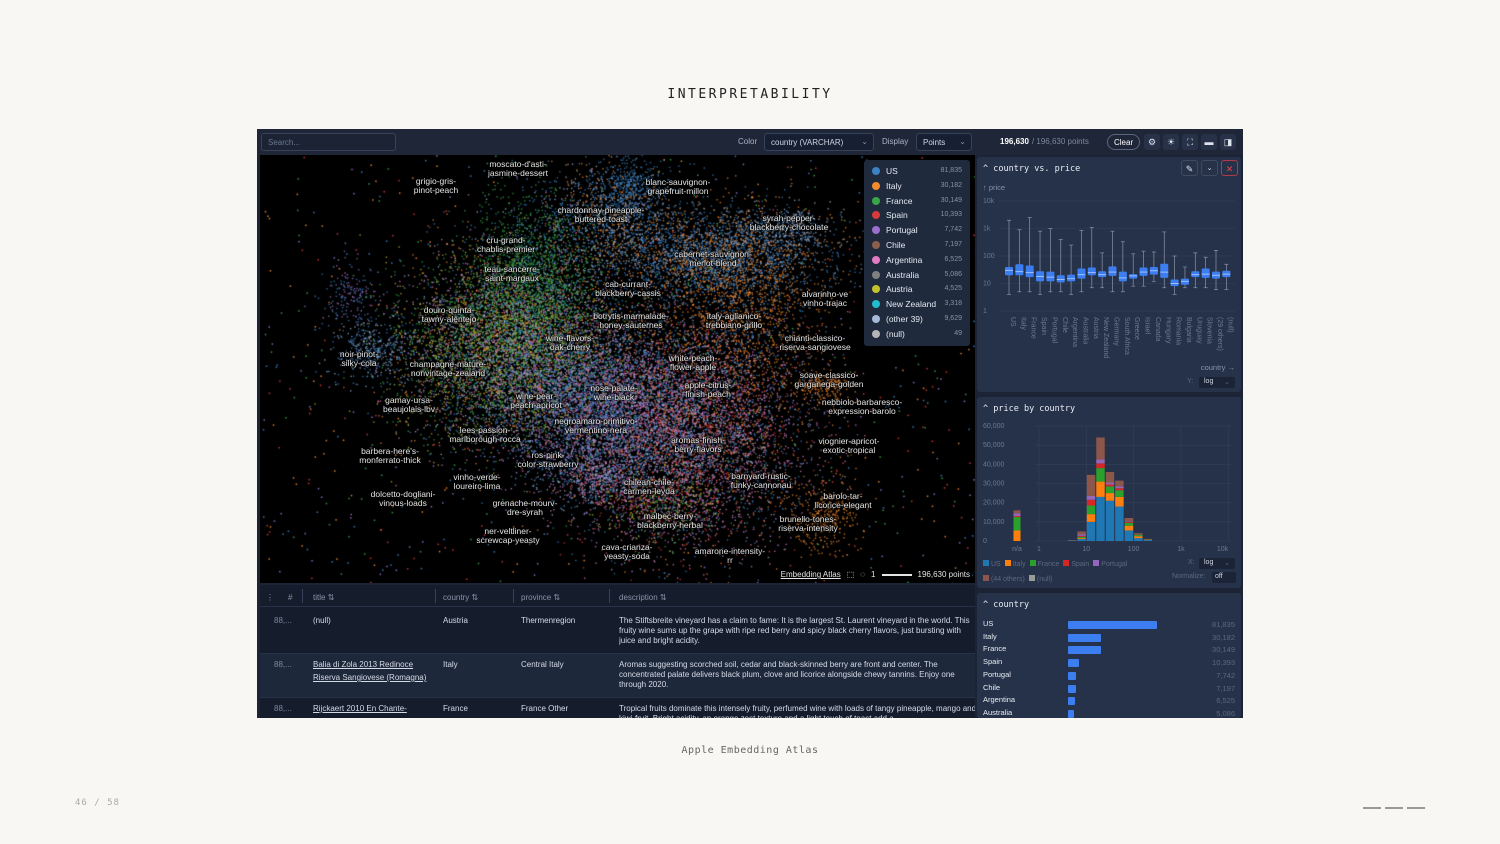 The width and height of the screenshot is (1500, 844). What do you see at coordinates (917, 290) in the screenshot?
I see `legend-item: Austria 4,525` at bounding box center [917, 290].